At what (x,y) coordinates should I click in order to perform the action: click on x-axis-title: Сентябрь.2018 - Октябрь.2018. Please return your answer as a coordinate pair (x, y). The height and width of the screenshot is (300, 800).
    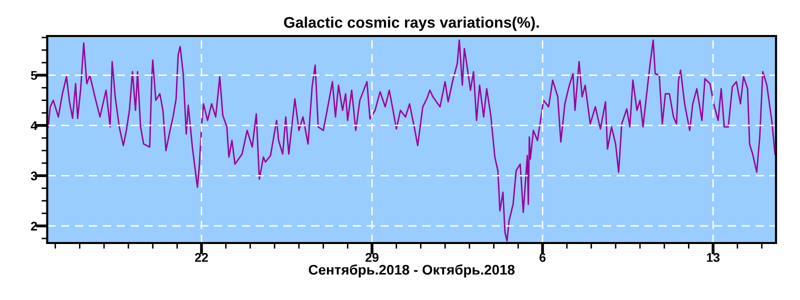
    Looking at the image, I should click on (411, 271).